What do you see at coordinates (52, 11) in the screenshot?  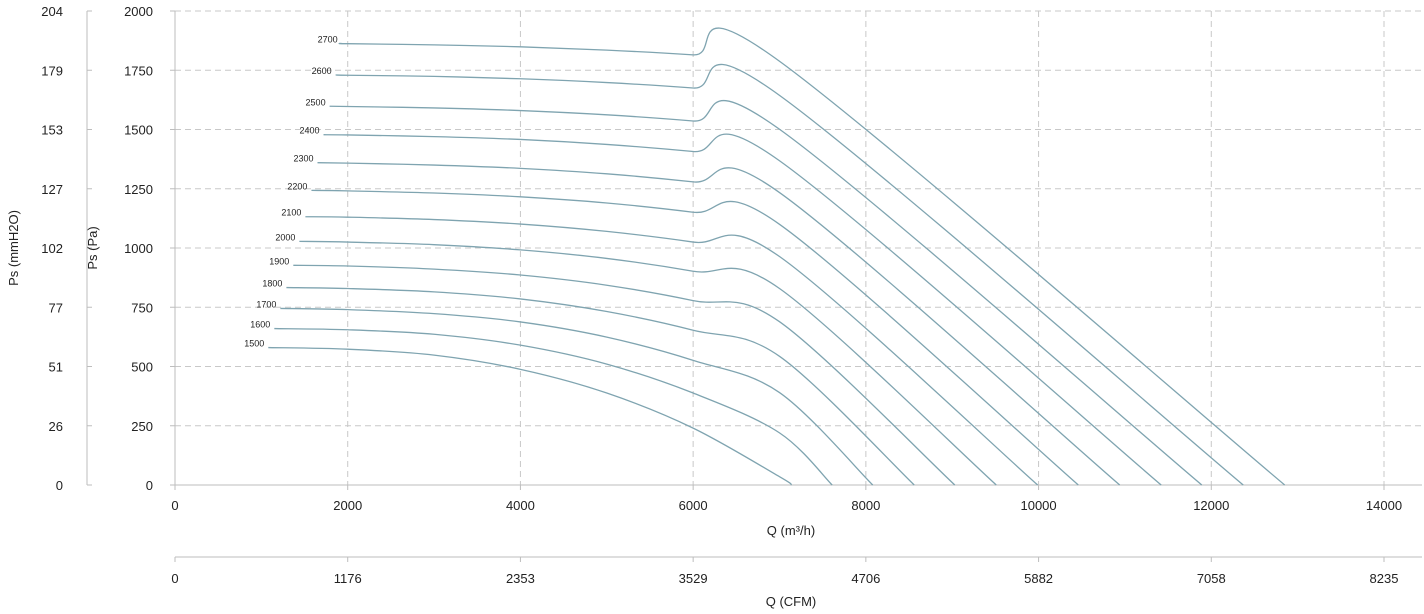 I see `y2-tick-label: 204` at bounding box center [52, 11].